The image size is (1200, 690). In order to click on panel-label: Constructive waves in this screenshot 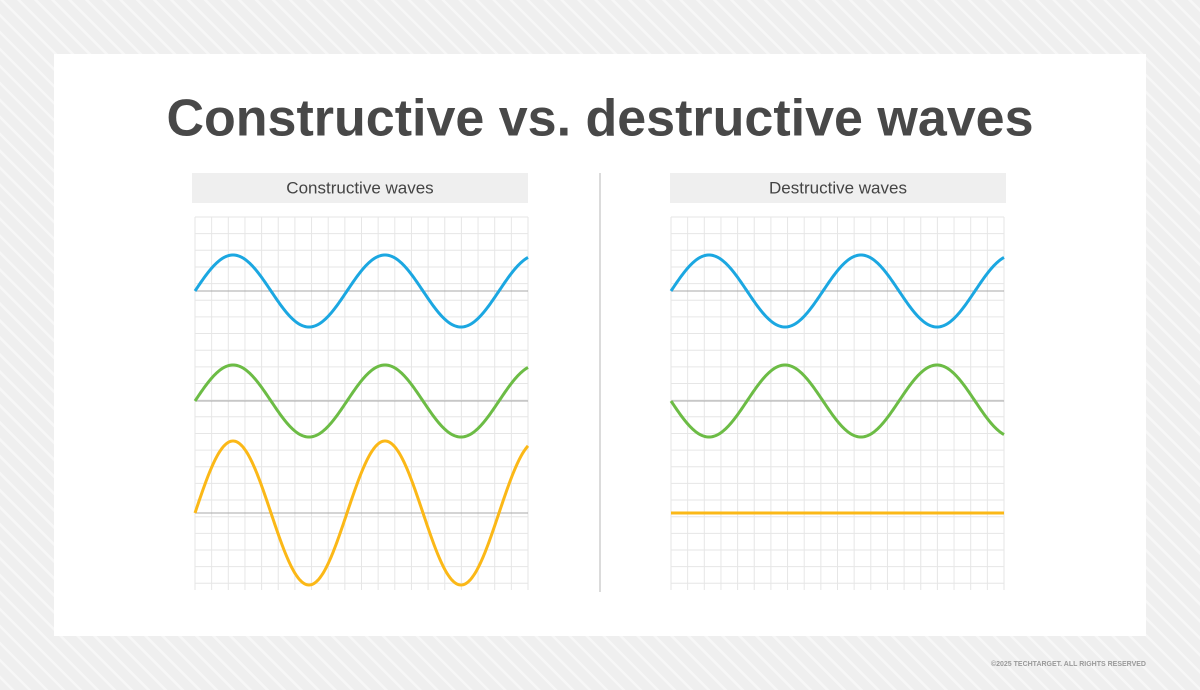, I will do `click(359, 187)`.